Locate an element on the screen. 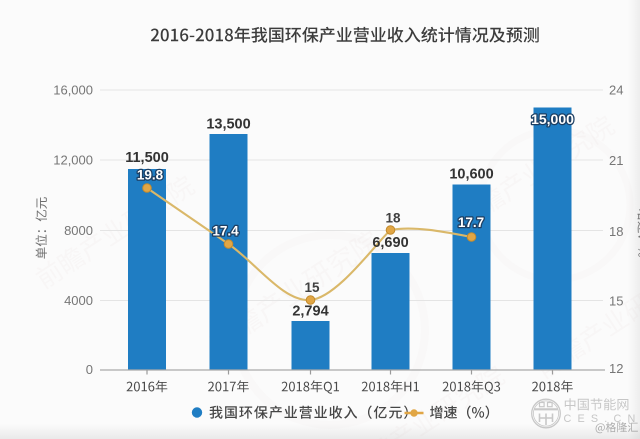 Image resolution: width=640 pixels, height=439 pixels. svg-text: 17.7 is located at coordinates (471, 222).